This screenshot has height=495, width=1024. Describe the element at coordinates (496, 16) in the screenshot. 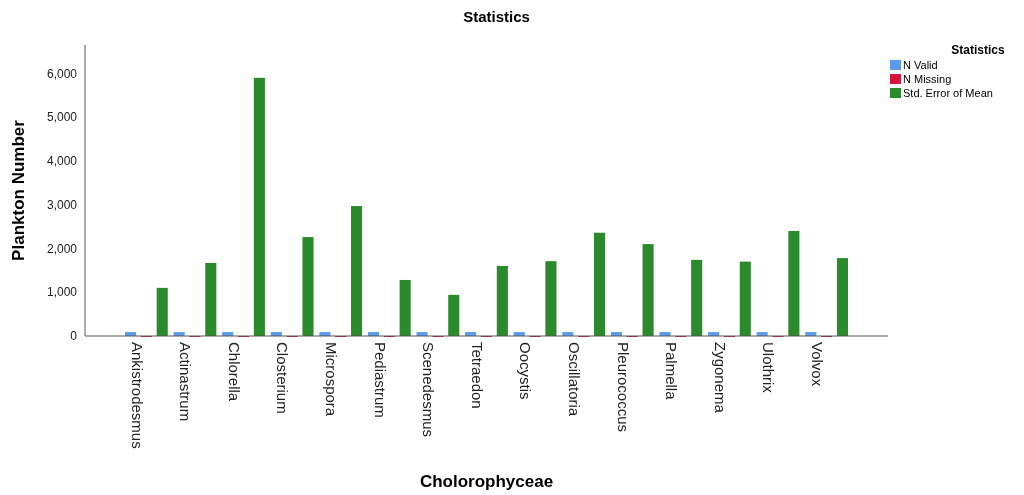

I see `chart-title: Statistics` at that location.